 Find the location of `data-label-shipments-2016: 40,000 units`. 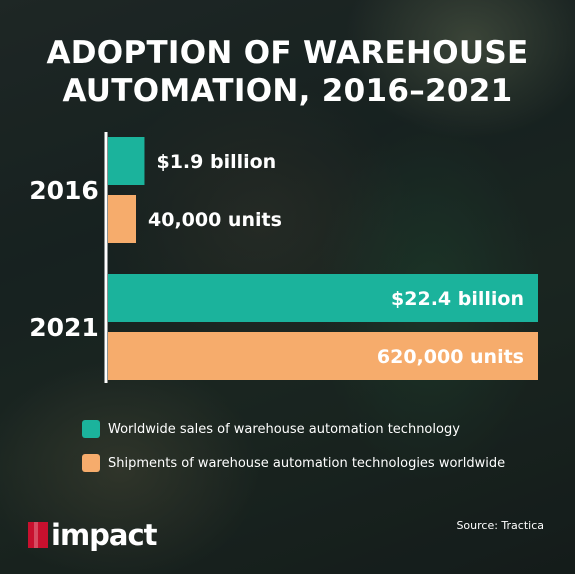

data-label-shipments-2016: 40,000 units is located at coordinates (215, 220).